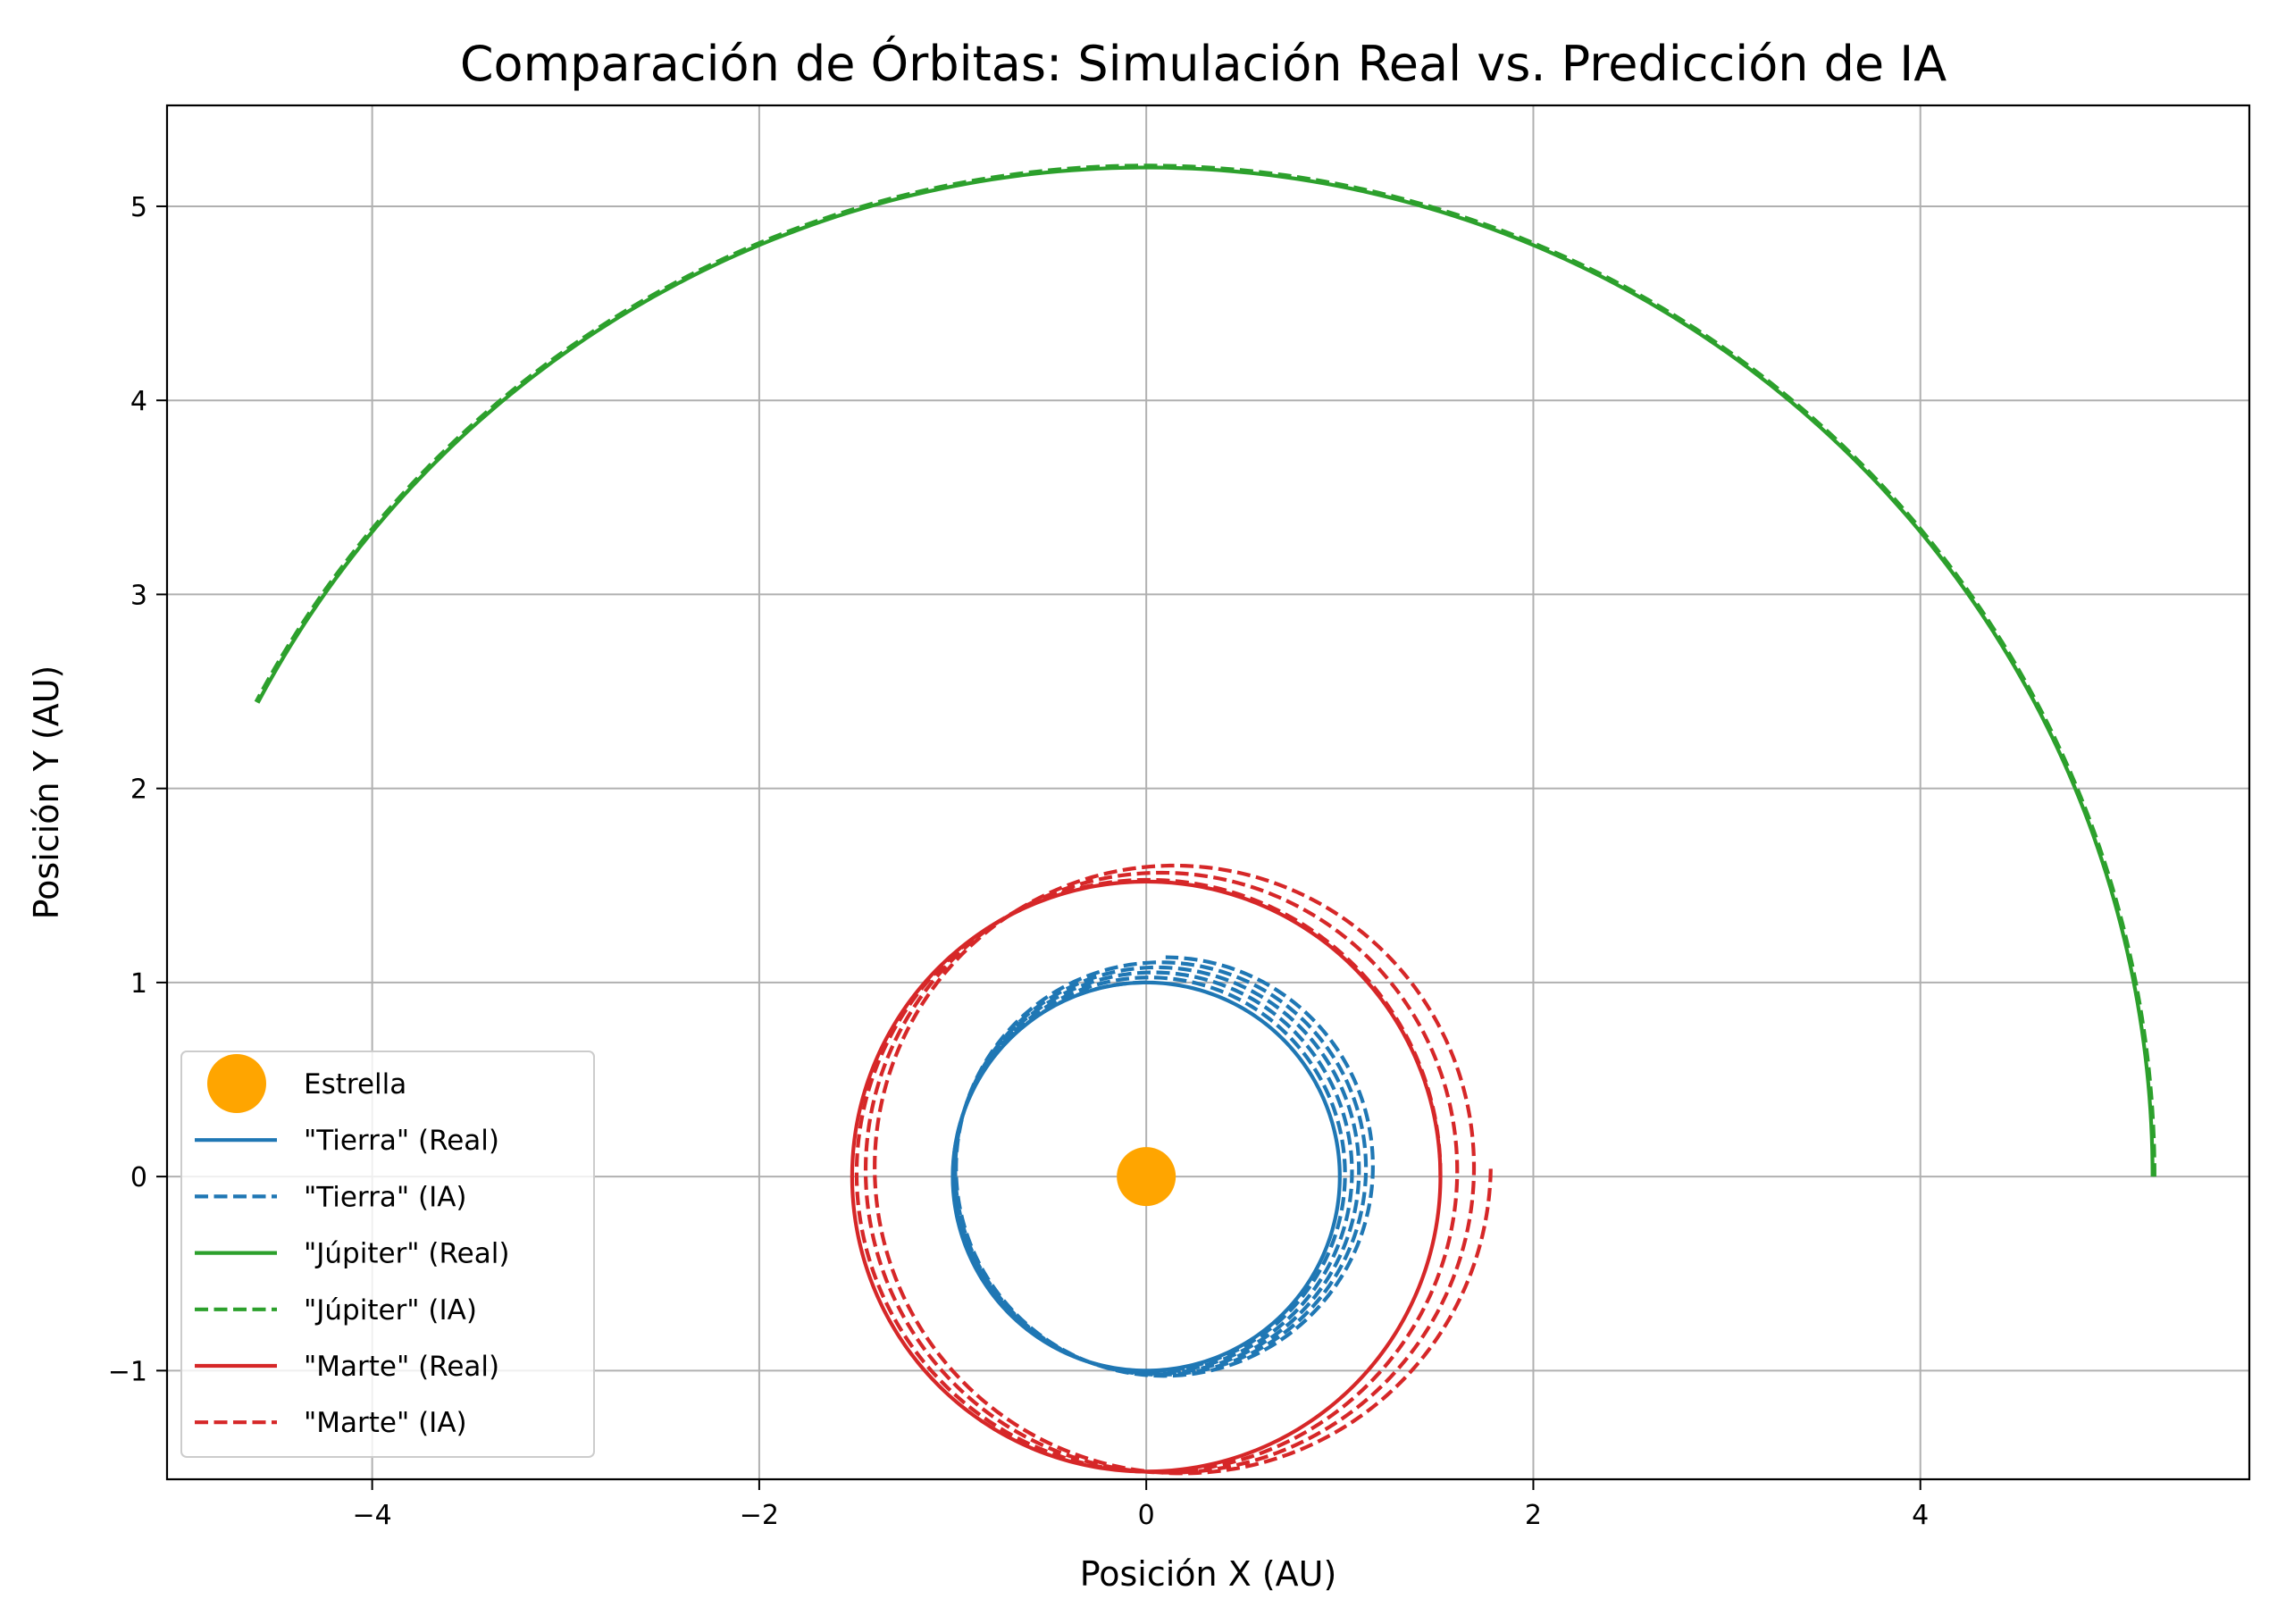 The width and height of the screenshot is (2269, 1624). What do you see at coordinates (139, 1177) in the screenshot?
I see `y-tick-label: 0` at bounding box center [139, 1177].